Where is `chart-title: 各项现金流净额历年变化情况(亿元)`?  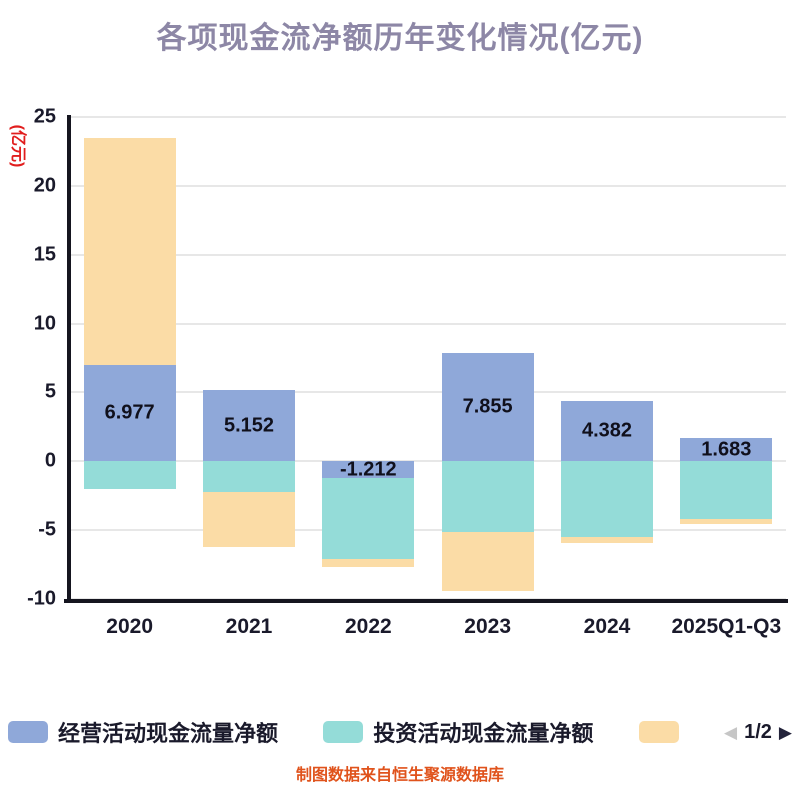
chart-title: 各项现金流净额历年变化情况(亿元) is located at coordinates (400, 38).